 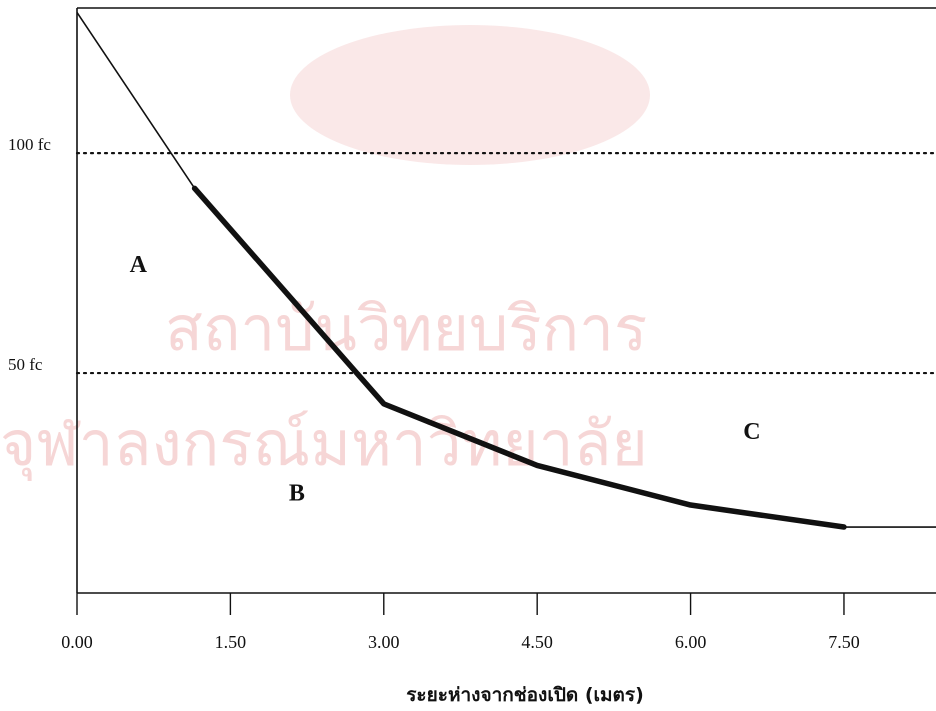 I want to click on region-label: C, so click(x=751, y=432).